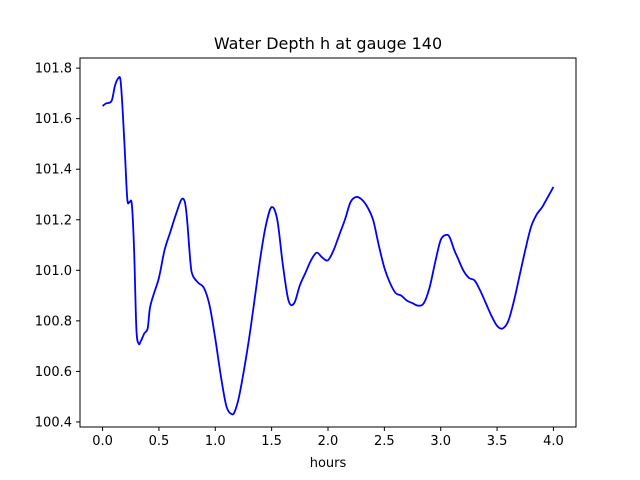 Image resolution: width=640 pixels, height=480 pixels. I want to click on x-tick-label: 1.5, so click(271, 441).